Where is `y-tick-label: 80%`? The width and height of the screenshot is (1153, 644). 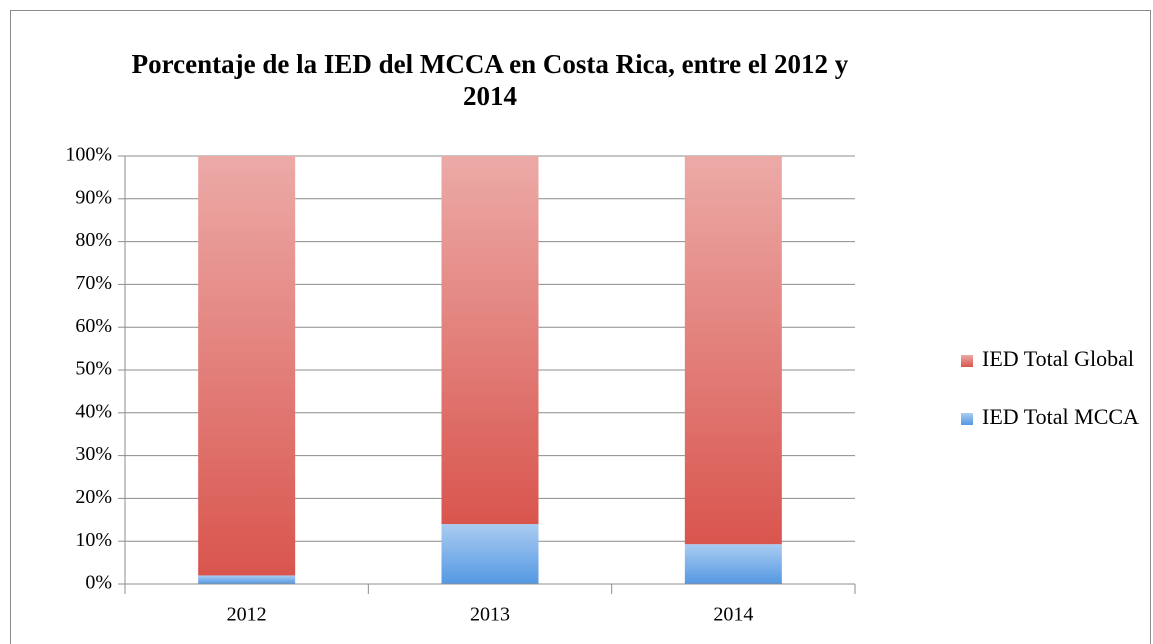
y-tick-label: 80% is located at coordinates (93, 240).